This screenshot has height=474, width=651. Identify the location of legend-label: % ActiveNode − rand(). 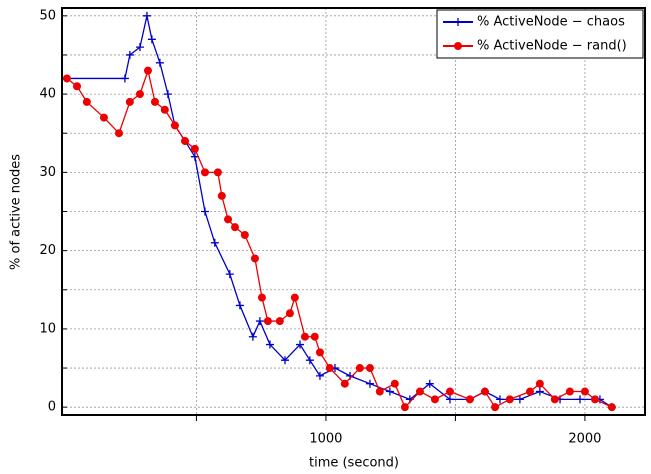
(552, 46).